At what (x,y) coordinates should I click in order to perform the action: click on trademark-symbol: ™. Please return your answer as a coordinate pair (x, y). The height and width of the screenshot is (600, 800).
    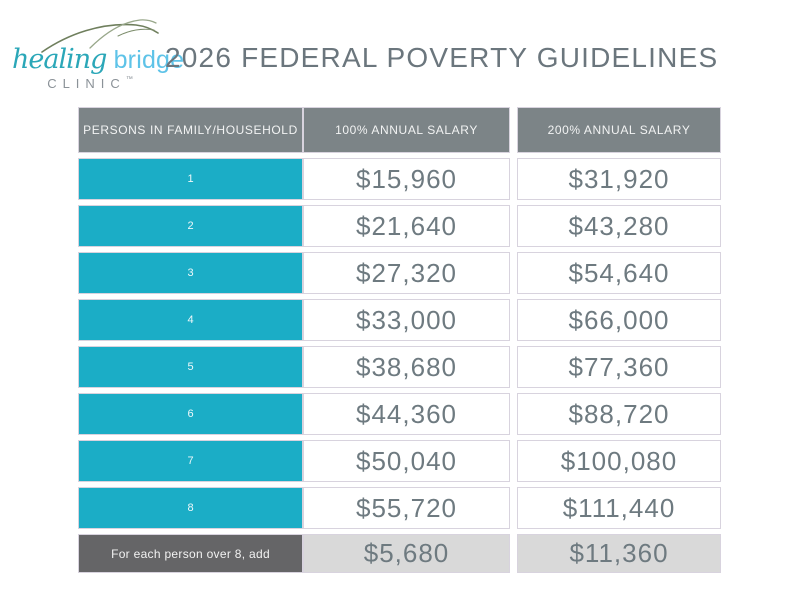
    Looking at the image, I should click on (129, 79).